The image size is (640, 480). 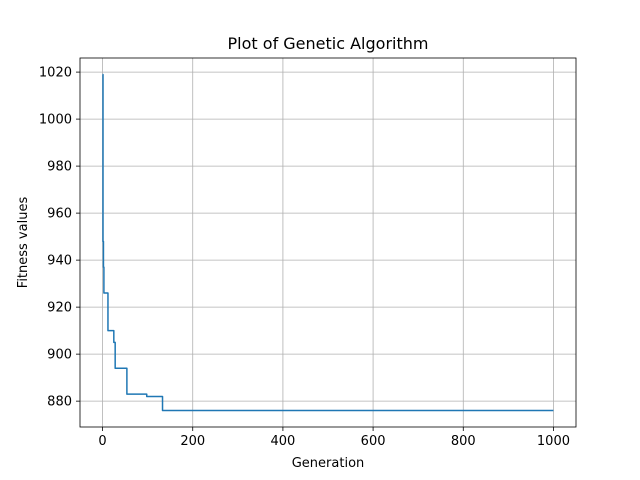 I want to click on x-tick-label: 0, so click(x=102, y=441).